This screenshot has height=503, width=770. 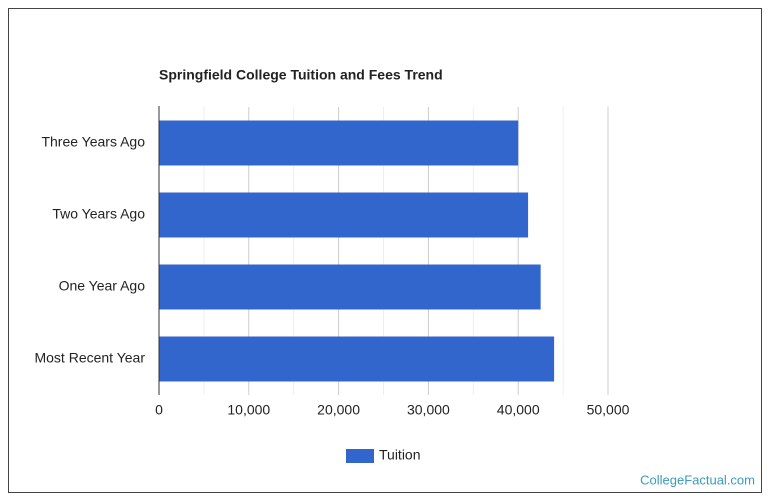 What do you see at coordinates (518, 410) in the screenshot?
I see `x-tick-label: 40,000` at bounding box center [518, 410].